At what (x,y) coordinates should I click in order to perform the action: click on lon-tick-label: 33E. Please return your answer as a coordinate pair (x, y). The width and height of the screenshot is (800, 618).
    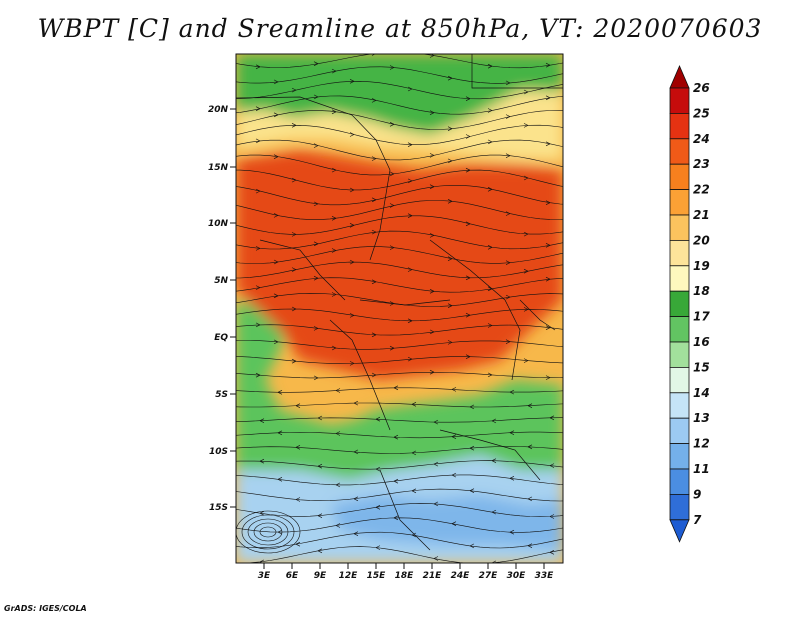
    Looking at the image, I should click on (545, 576).